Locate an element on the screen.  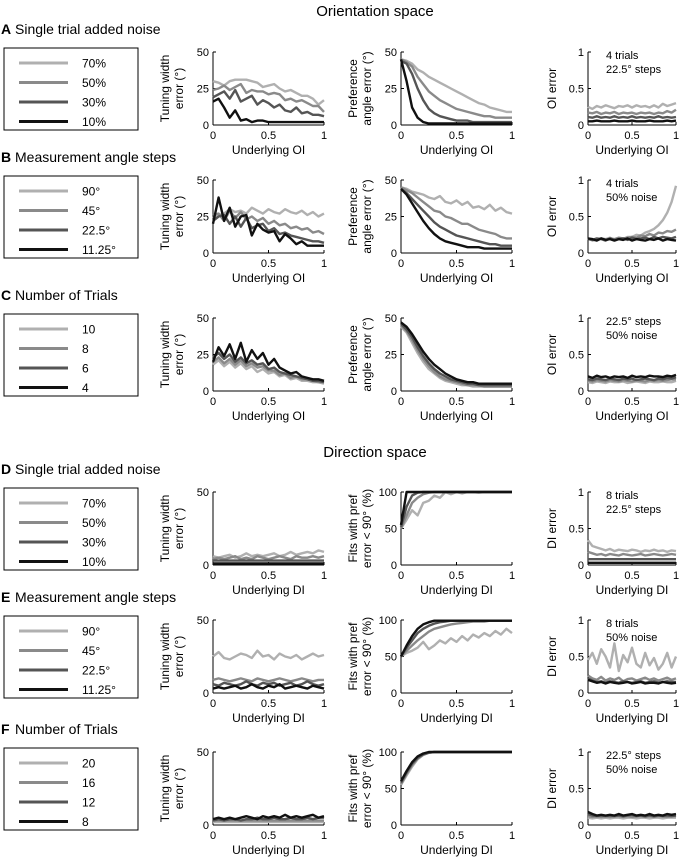
y-tick-label: 0.5 is located at coordinates (576, 790).